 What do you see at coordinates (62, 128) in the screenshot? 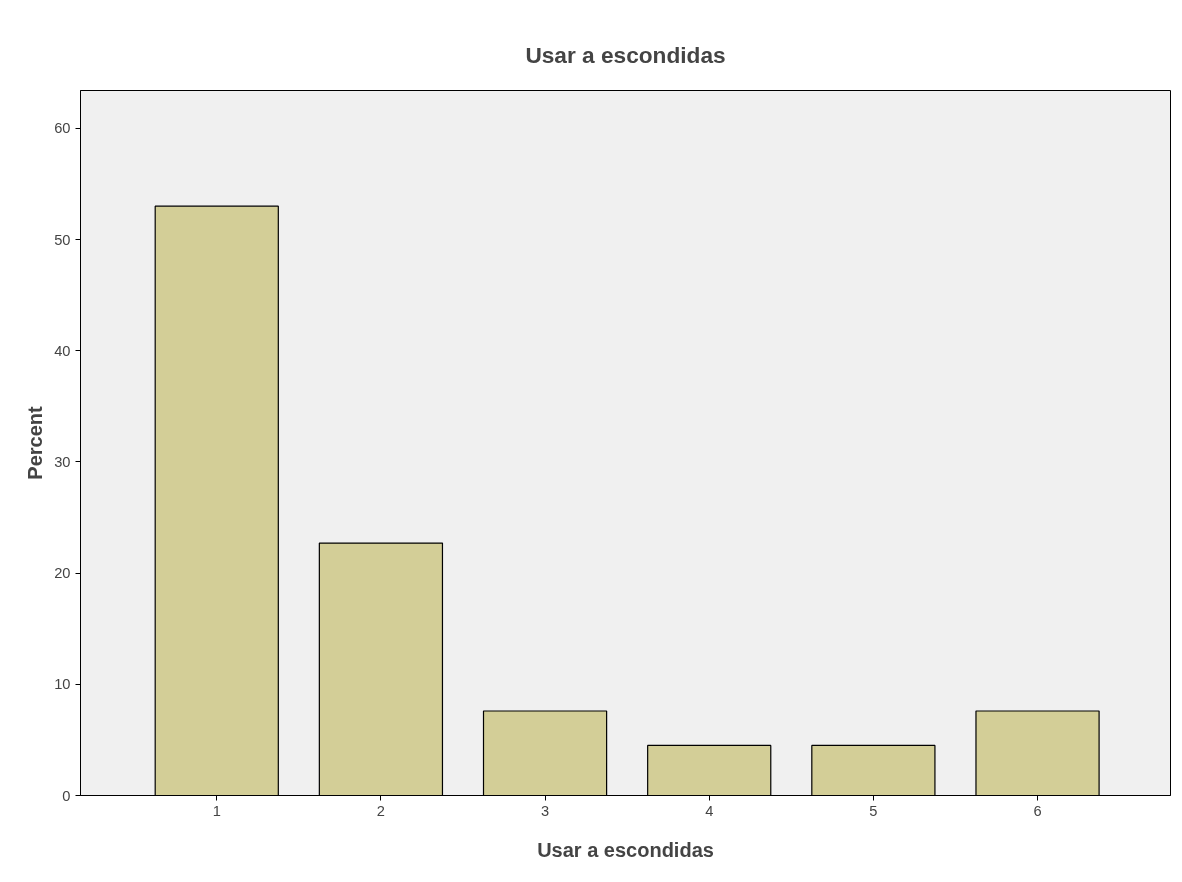
I see `y-tick-label: 60` at bounding box center [62, 128].